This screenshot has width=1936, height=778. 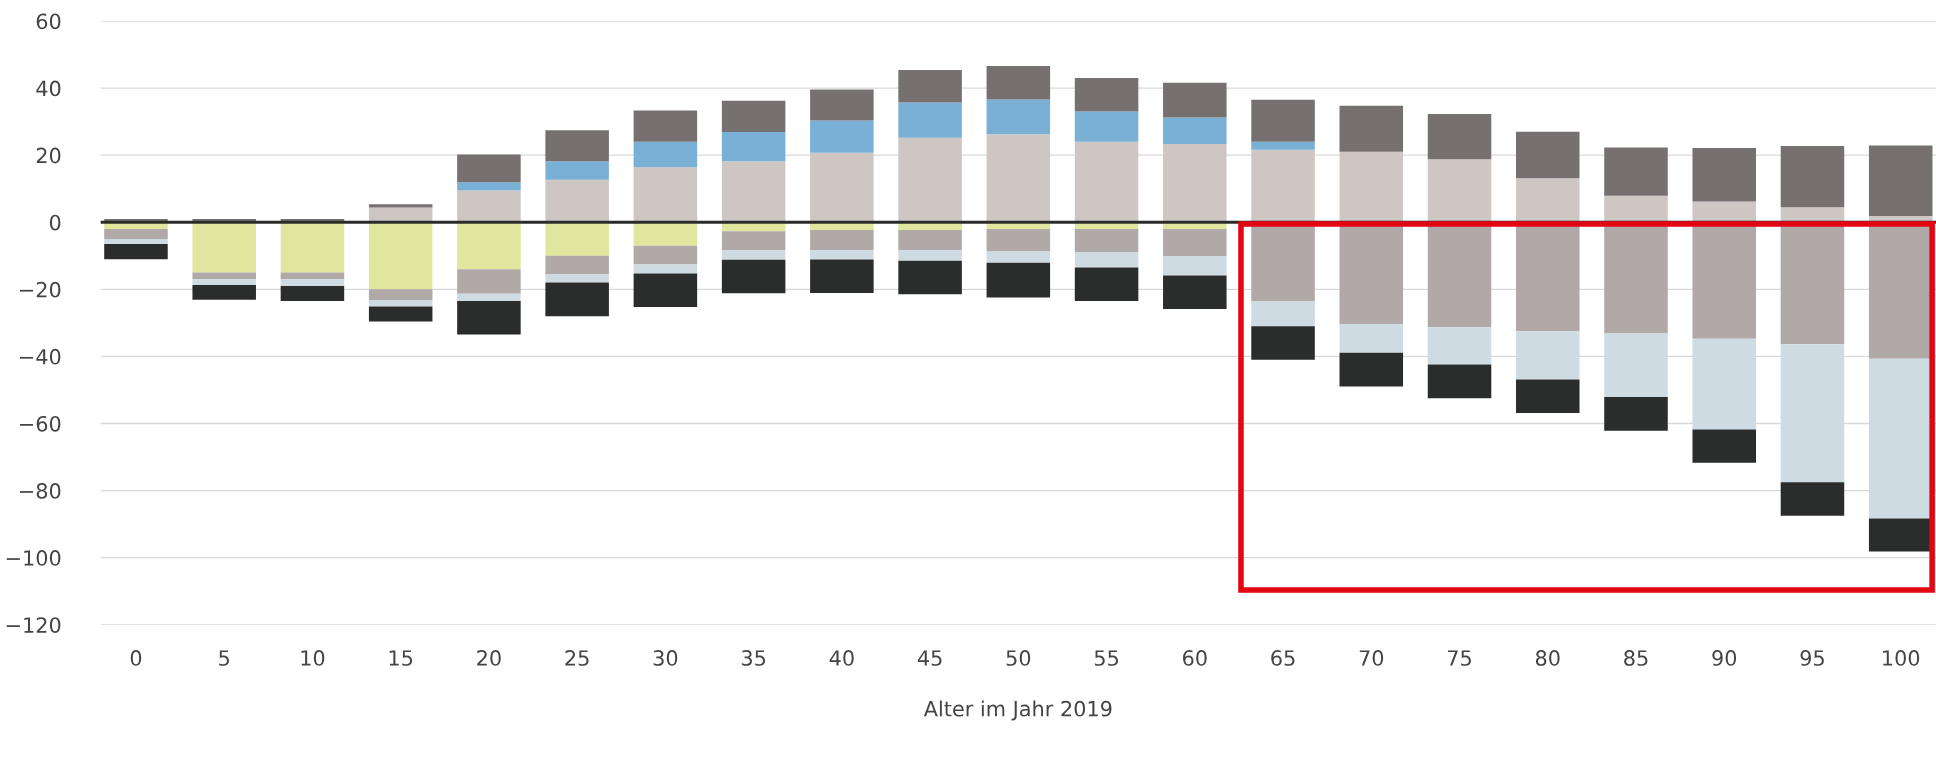 I want to click on x-tick-label: 75, so click(x=1459, y=658).